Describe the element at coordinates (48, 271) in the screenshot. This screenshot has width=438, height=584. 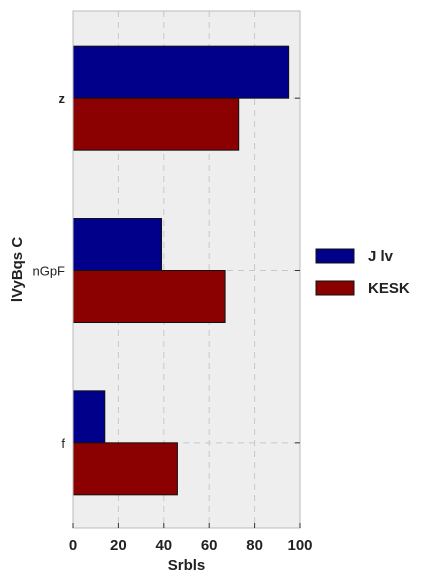
I see `y-tick-label: nGpF` at that location.